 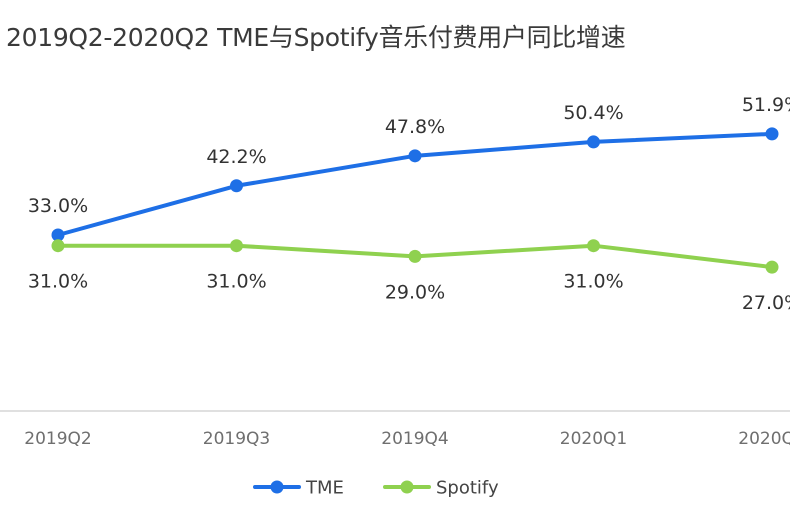 I want to click on legend-label-spotify: Spotify, so click(x=467, y=488).